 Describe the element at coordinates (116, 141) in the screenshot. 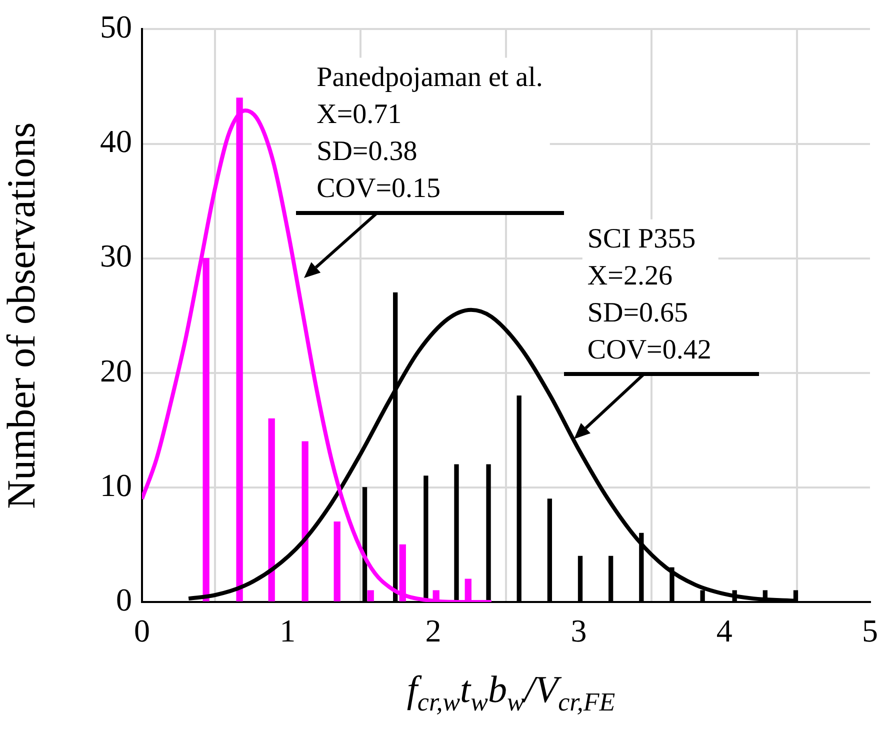

I see `y-tick-label: 40` at that location.